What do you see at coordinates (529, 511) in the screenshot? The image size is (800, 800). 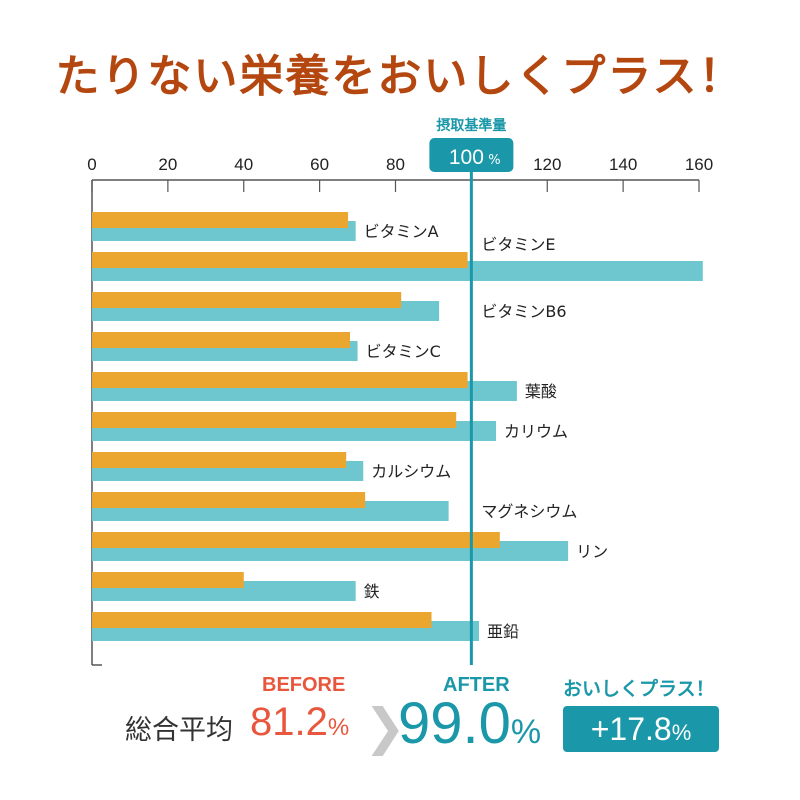 I see `category-label: マグネシウム` at bounding box center [529, 511].